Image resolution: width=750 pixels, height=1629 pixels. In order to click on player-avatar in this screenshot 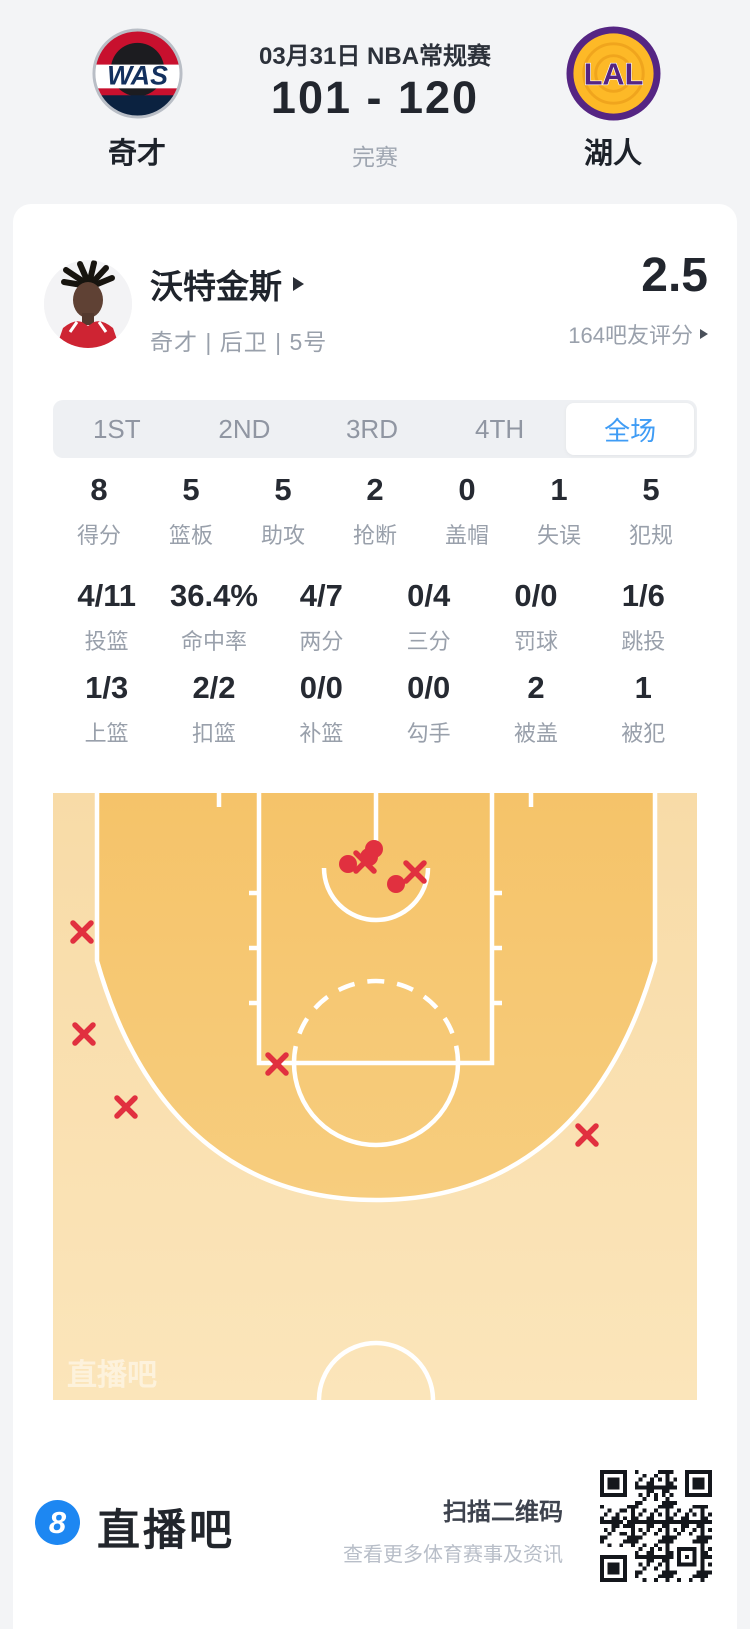, I will do `click(88, 304)`.